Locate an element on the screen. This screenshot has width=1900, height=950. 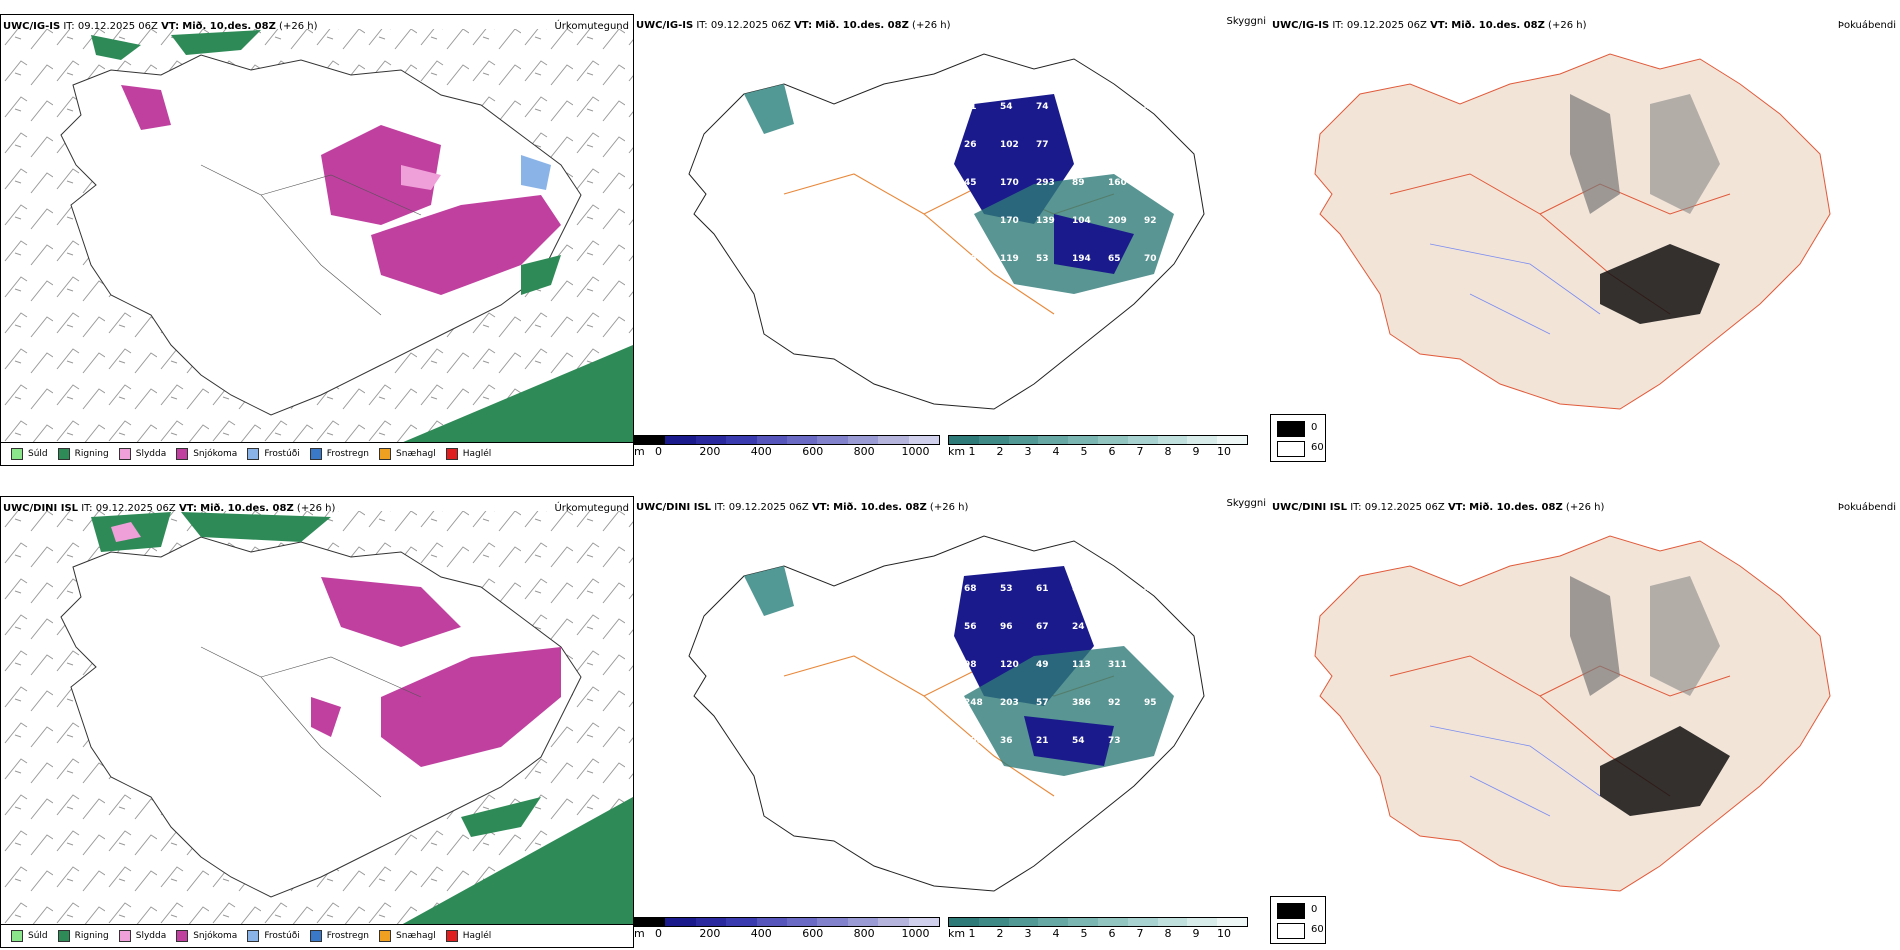
colorbar-tick: 800 is located at coordinates (864, 933).